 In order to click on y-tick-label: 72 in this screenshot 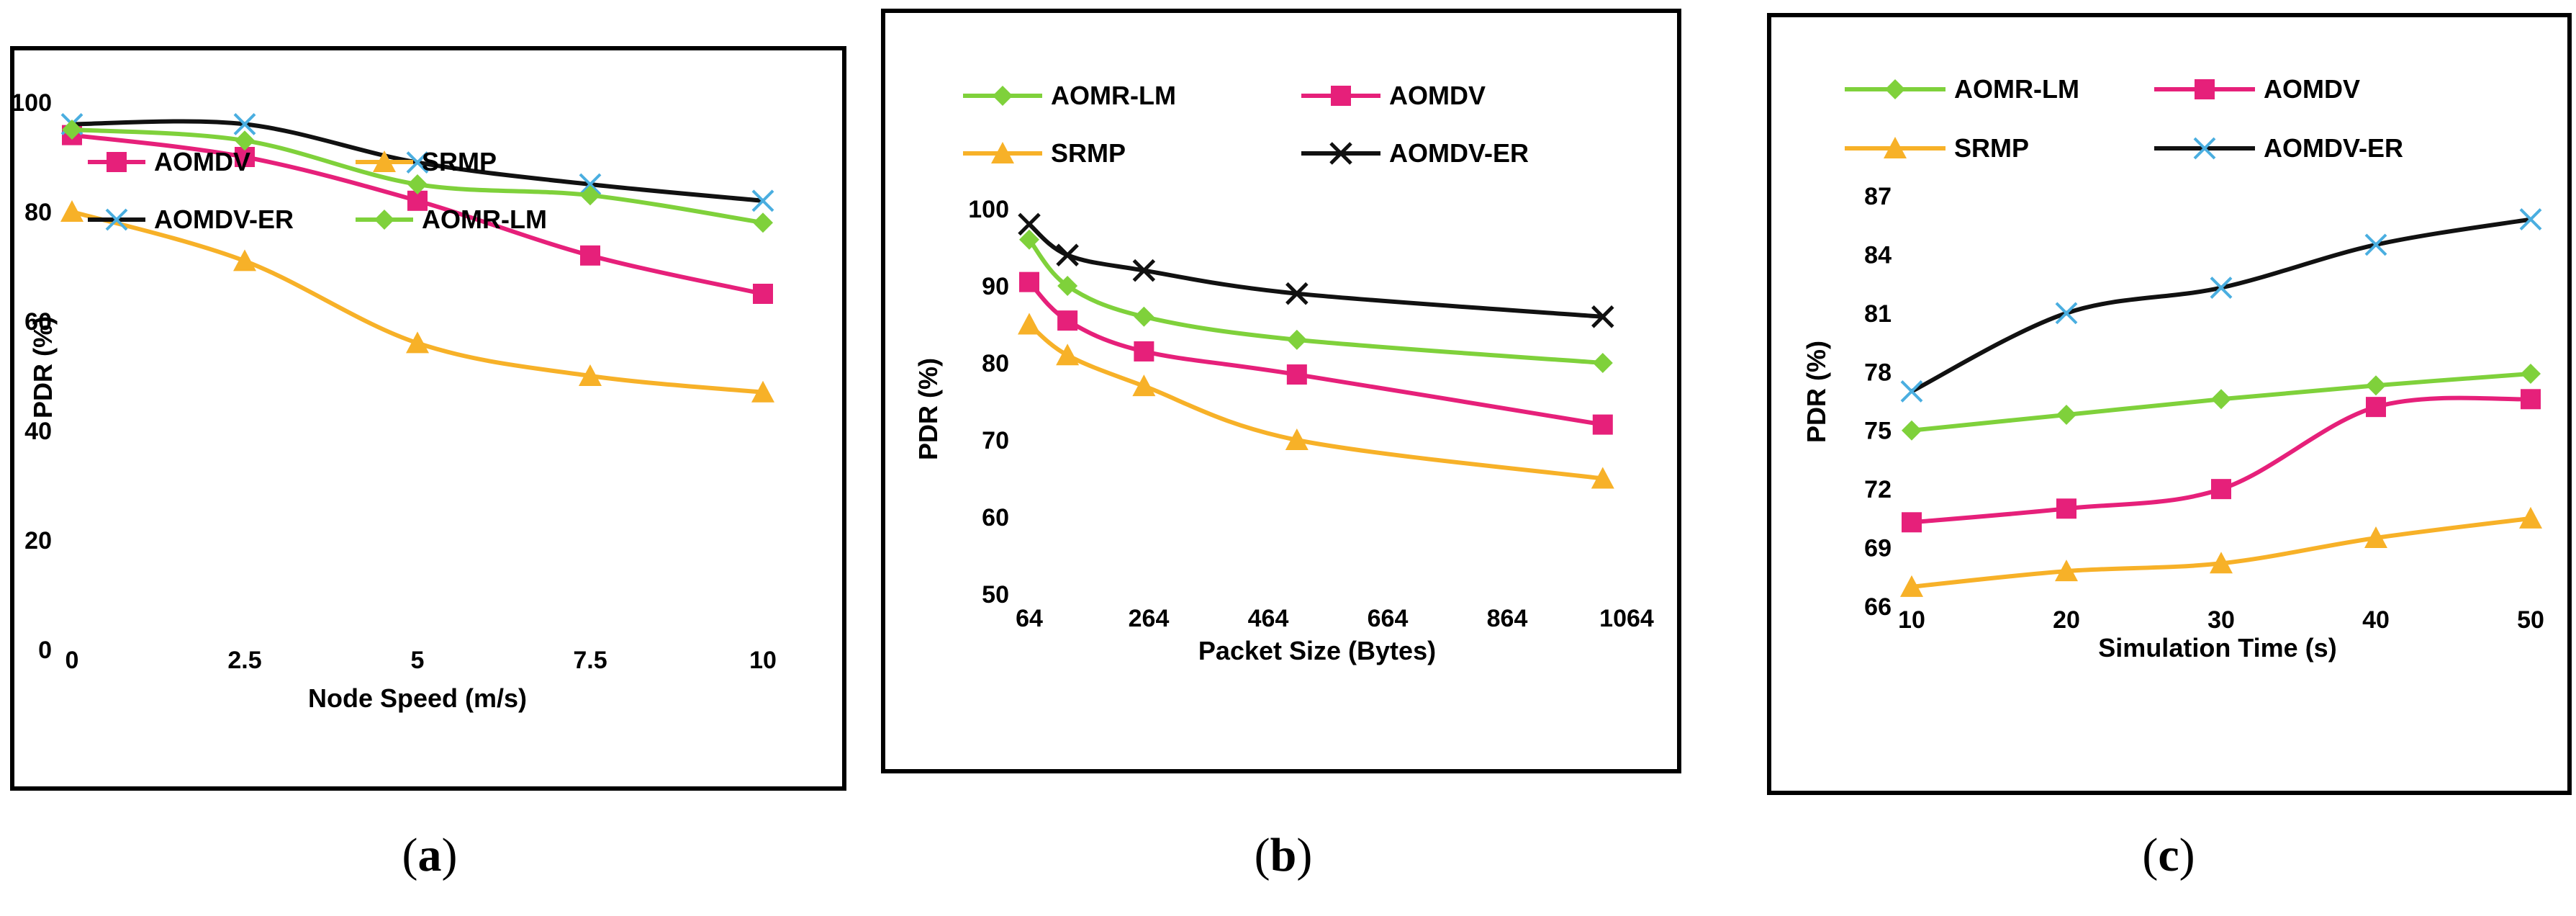, I will do `click(1878, 489)`.